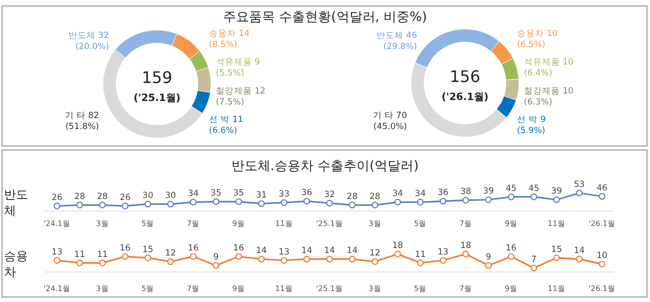  What do you see at coordinates (92, 47) in the screenshot?
I see `data-label: (20.0%)` at bounding box center [92, 47].